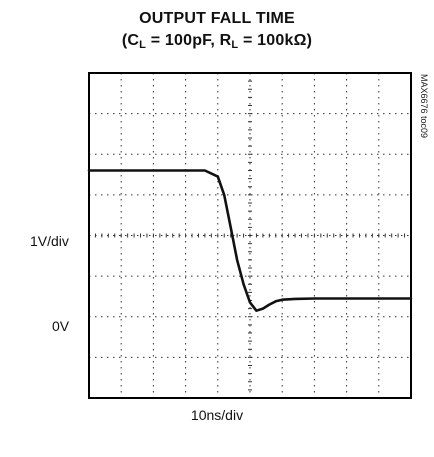 The height and width of the screenshot is (457, 434). Describe the element at coordinates (130, 40) in the screenshot. I see `title-open: (C` at that location.